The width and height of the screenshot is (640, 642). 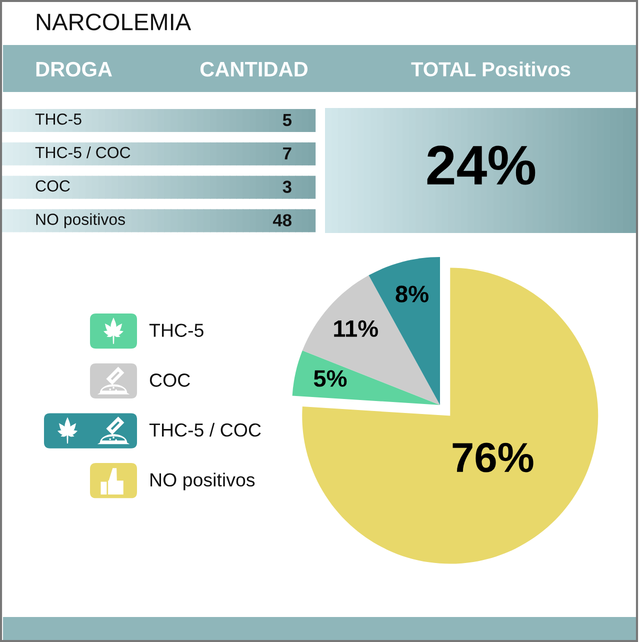 What do you see at coordinates (356, 328) in the screenshot?
I see `data-label: 11%` at bounding box center [356, 328].